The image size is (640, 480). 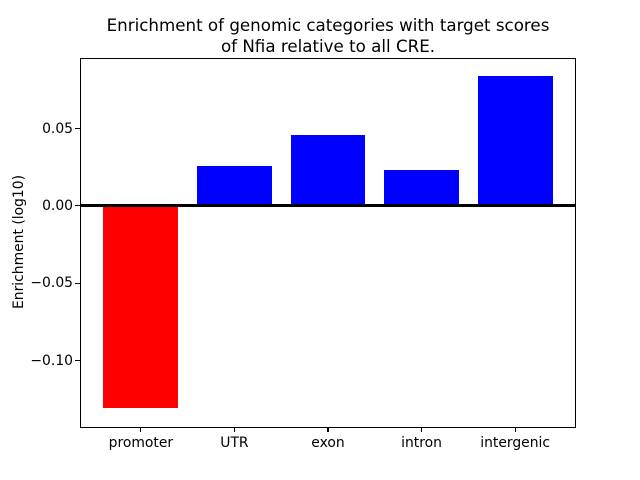 I want to click on bar-promoter, so click(x=141, y=307).